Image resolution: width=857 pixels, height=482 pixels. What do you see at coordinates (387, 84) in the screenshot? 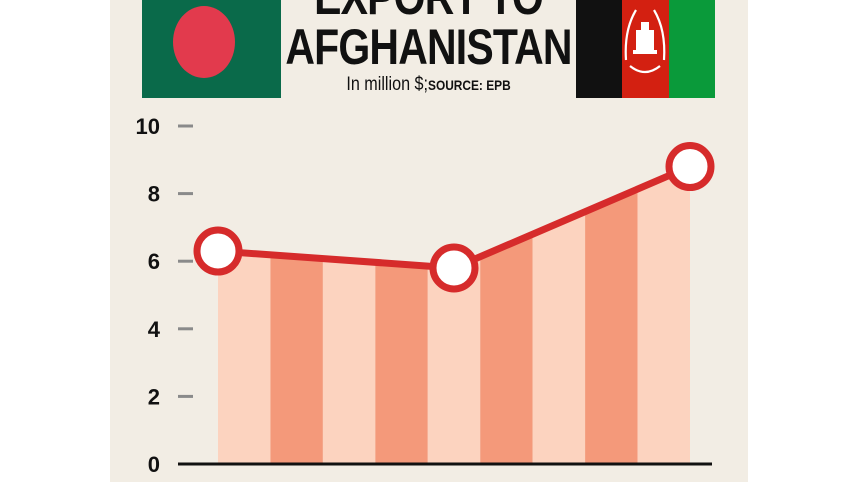
I see `units-label: In million $;` at bounding box center [387, 84].